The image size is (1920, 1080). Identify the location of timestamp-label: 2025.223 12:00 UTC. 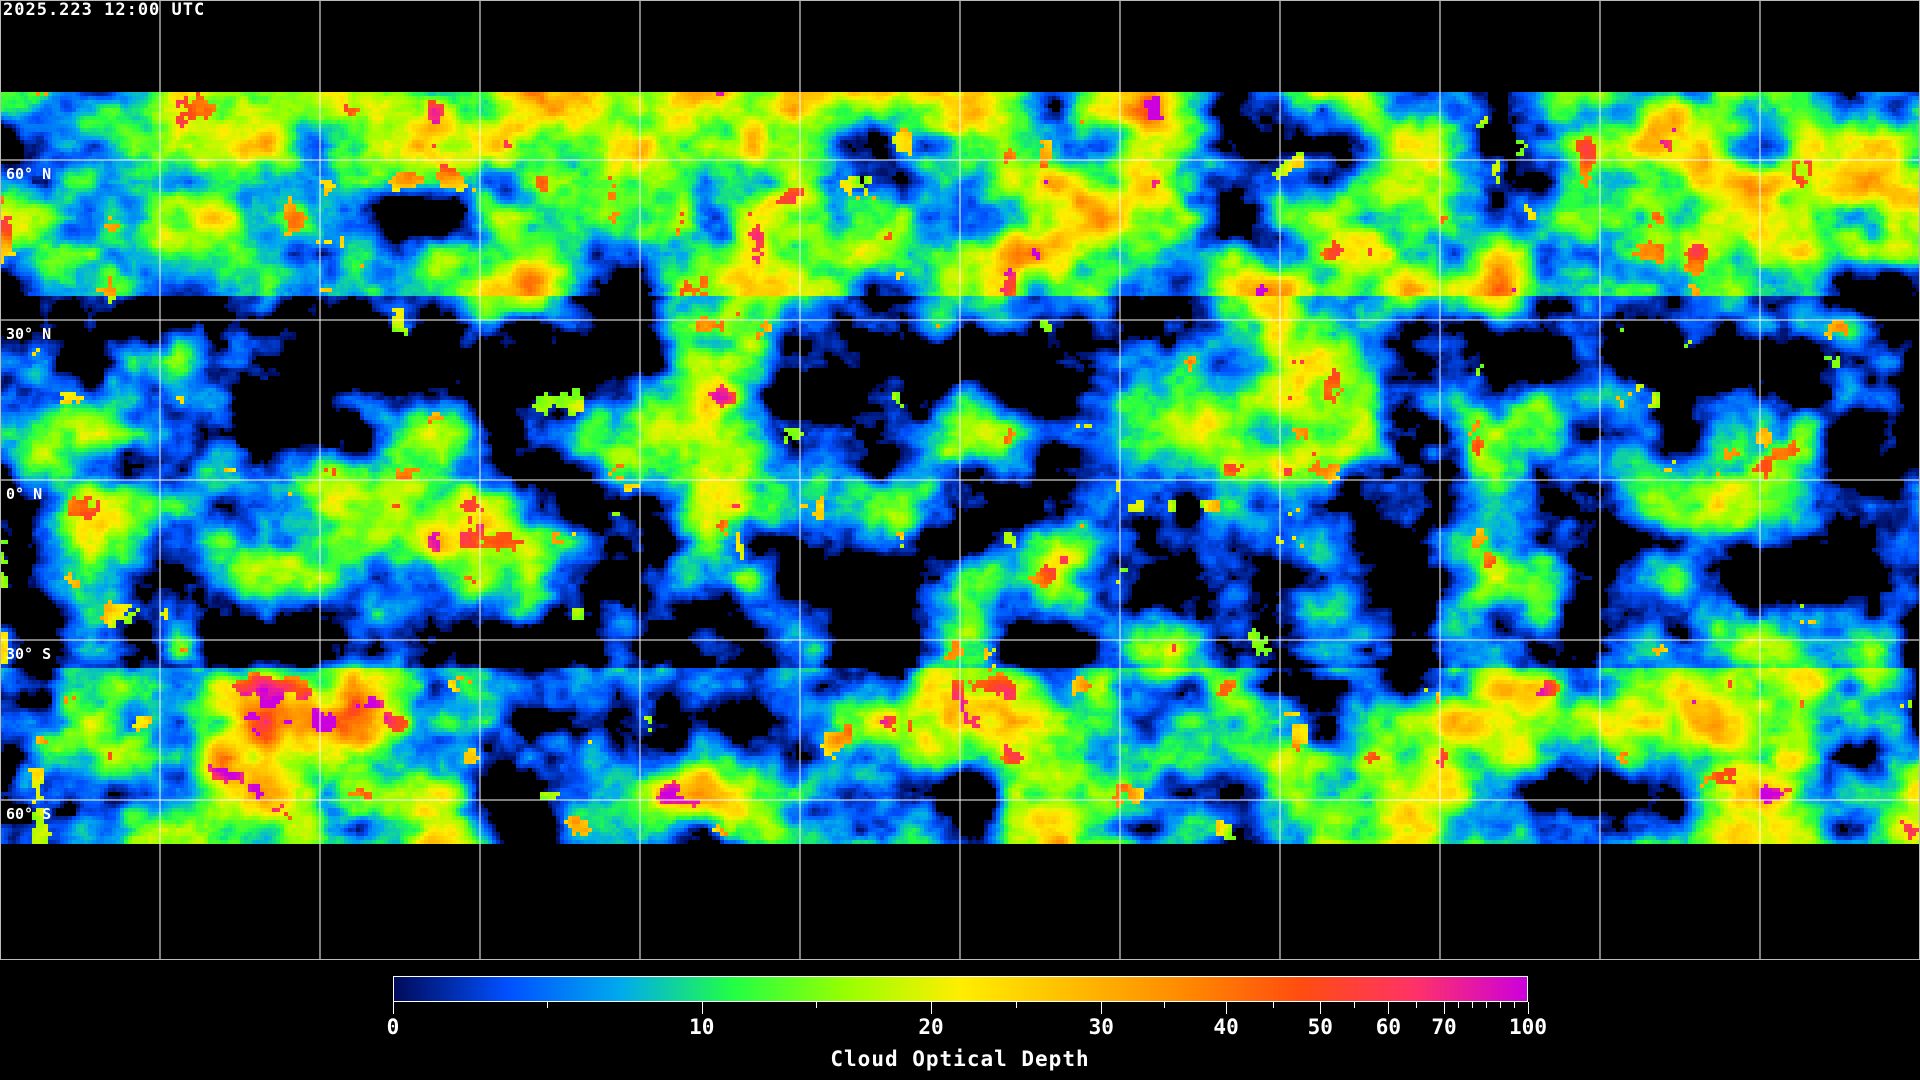
(104, 10).